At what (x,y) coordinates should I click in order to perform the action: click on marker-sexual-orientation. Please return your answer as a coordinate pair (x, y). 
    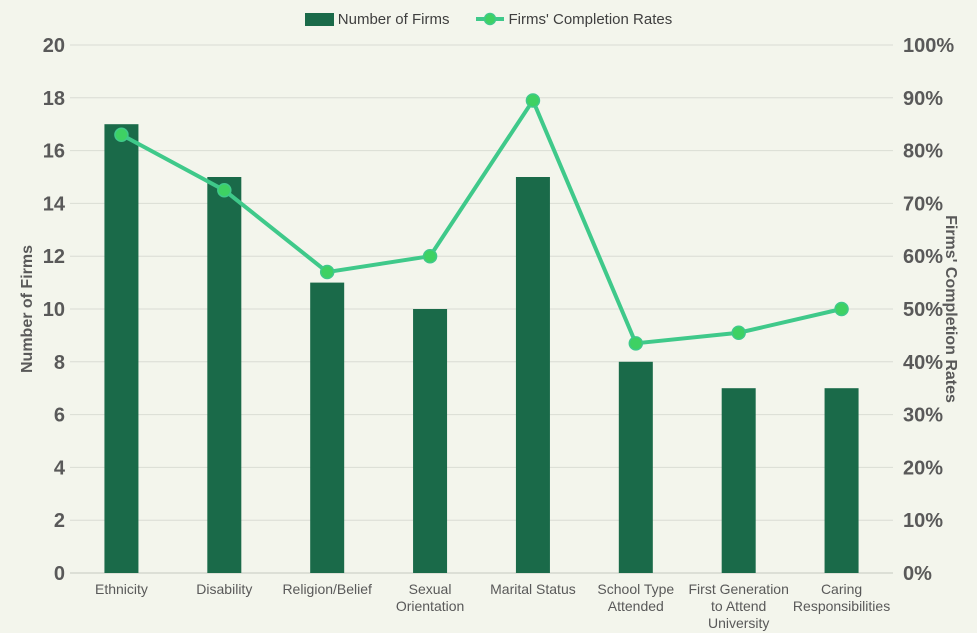
    Looking at the image, I should click on (430, 256).